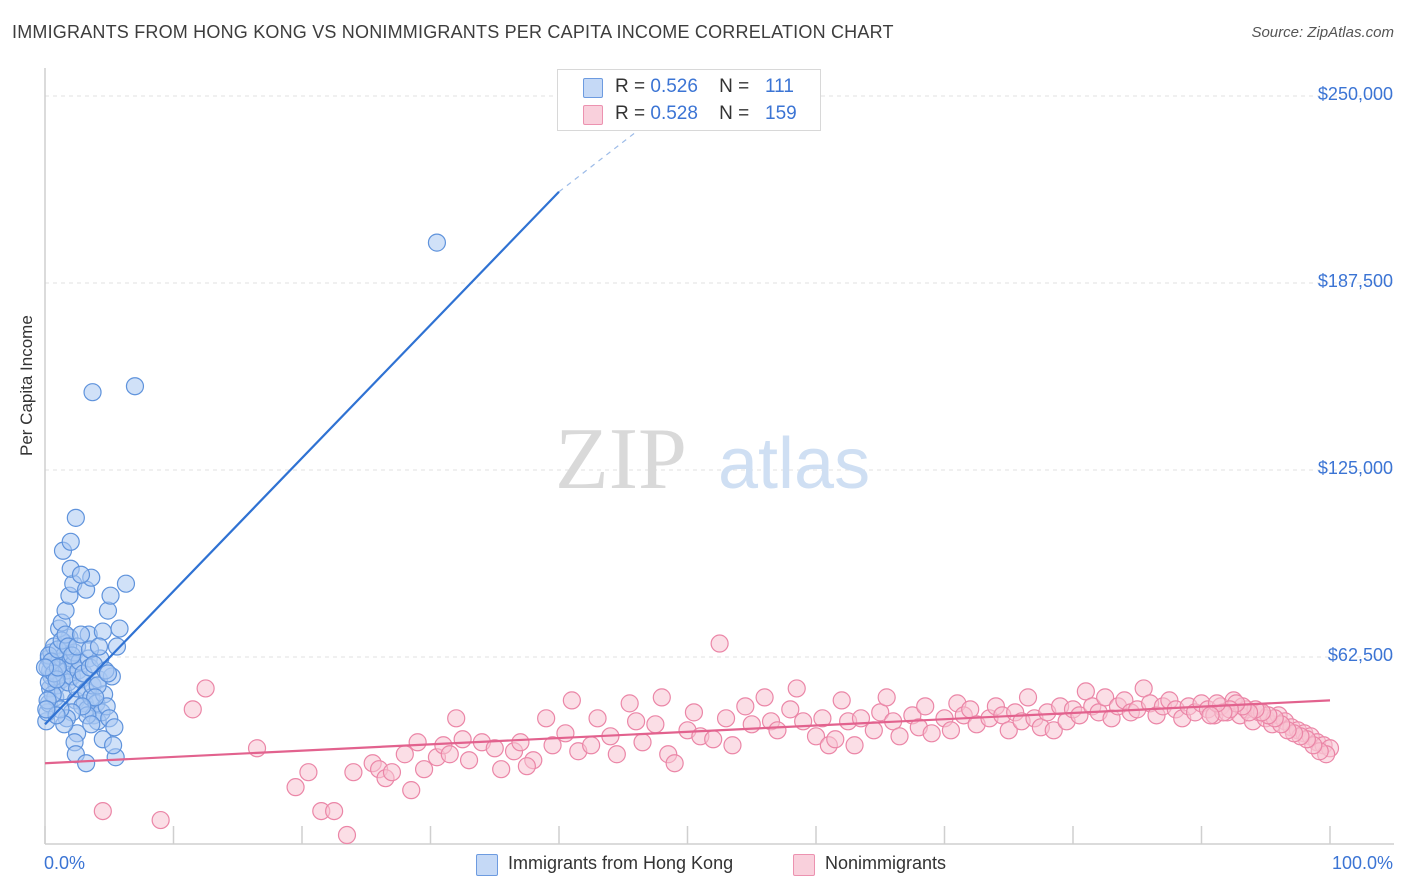  What do you see at coordinates (804, 865) in the screenshot?
I see `bottom-legend-swatch-pink` at bounding box center [804, 865].